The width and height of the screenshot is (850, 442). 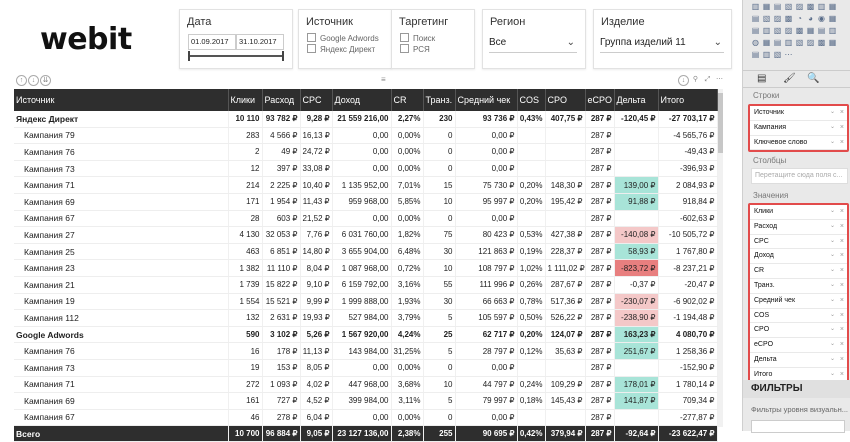 I want to click on date-range-slider, so click(x=236, y=56).